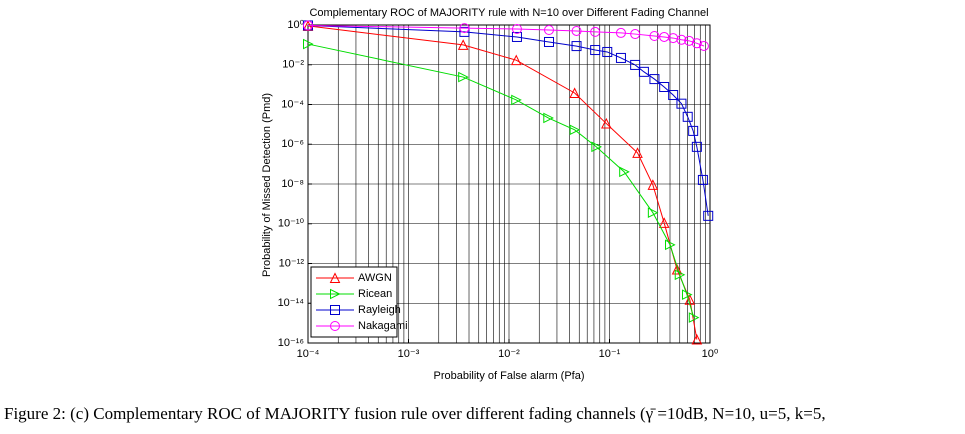 The image size is (965, 434). What do you see at coordinates (295, 25) in the screenshot?
I see `y-tick-label: 10⁰` at bounding box center [295, 25].